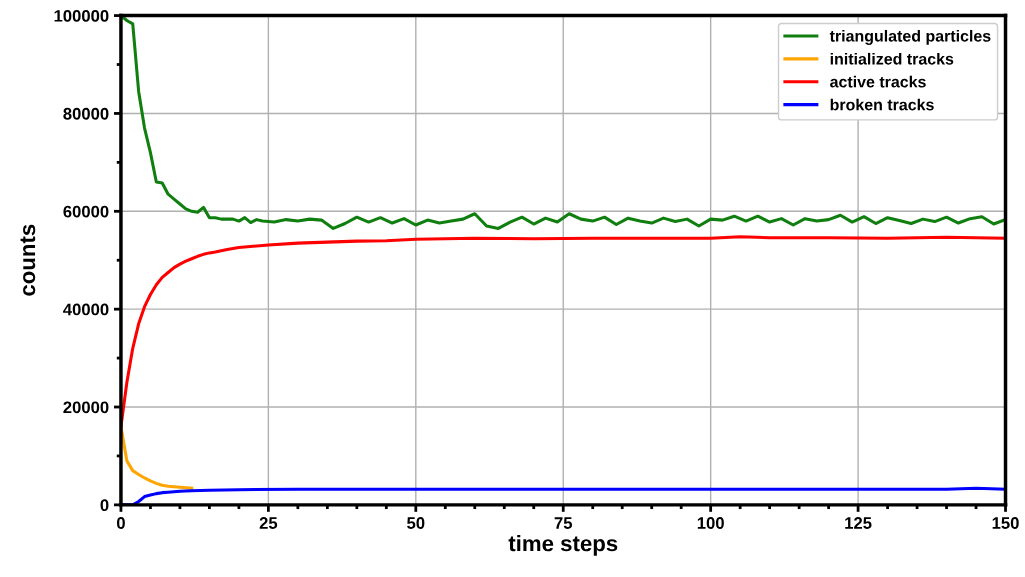  I want to click on y-tick-label: 20000, so click(86, 407).